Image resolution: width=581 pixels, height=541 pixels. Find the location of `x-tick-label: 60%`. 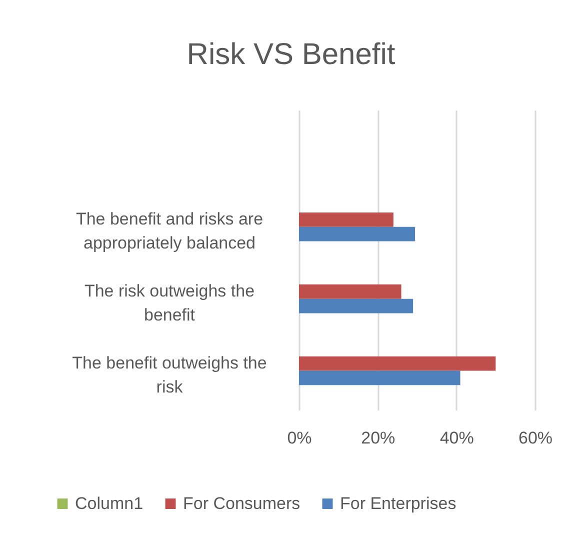

x-tick-label: 60% is located at coordinates (535, 438).